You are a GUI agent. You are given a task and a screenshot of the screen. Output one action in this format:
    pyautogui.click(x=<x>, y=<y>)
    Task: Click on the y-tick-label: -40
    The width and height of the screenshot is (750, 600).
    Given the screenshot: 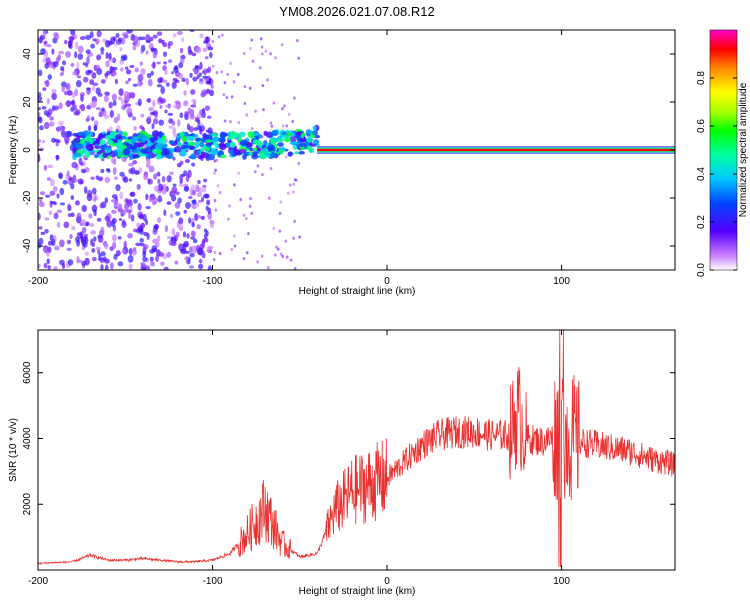 What is the action you would take?
    pyautogui.click(x=27, y=245)
    